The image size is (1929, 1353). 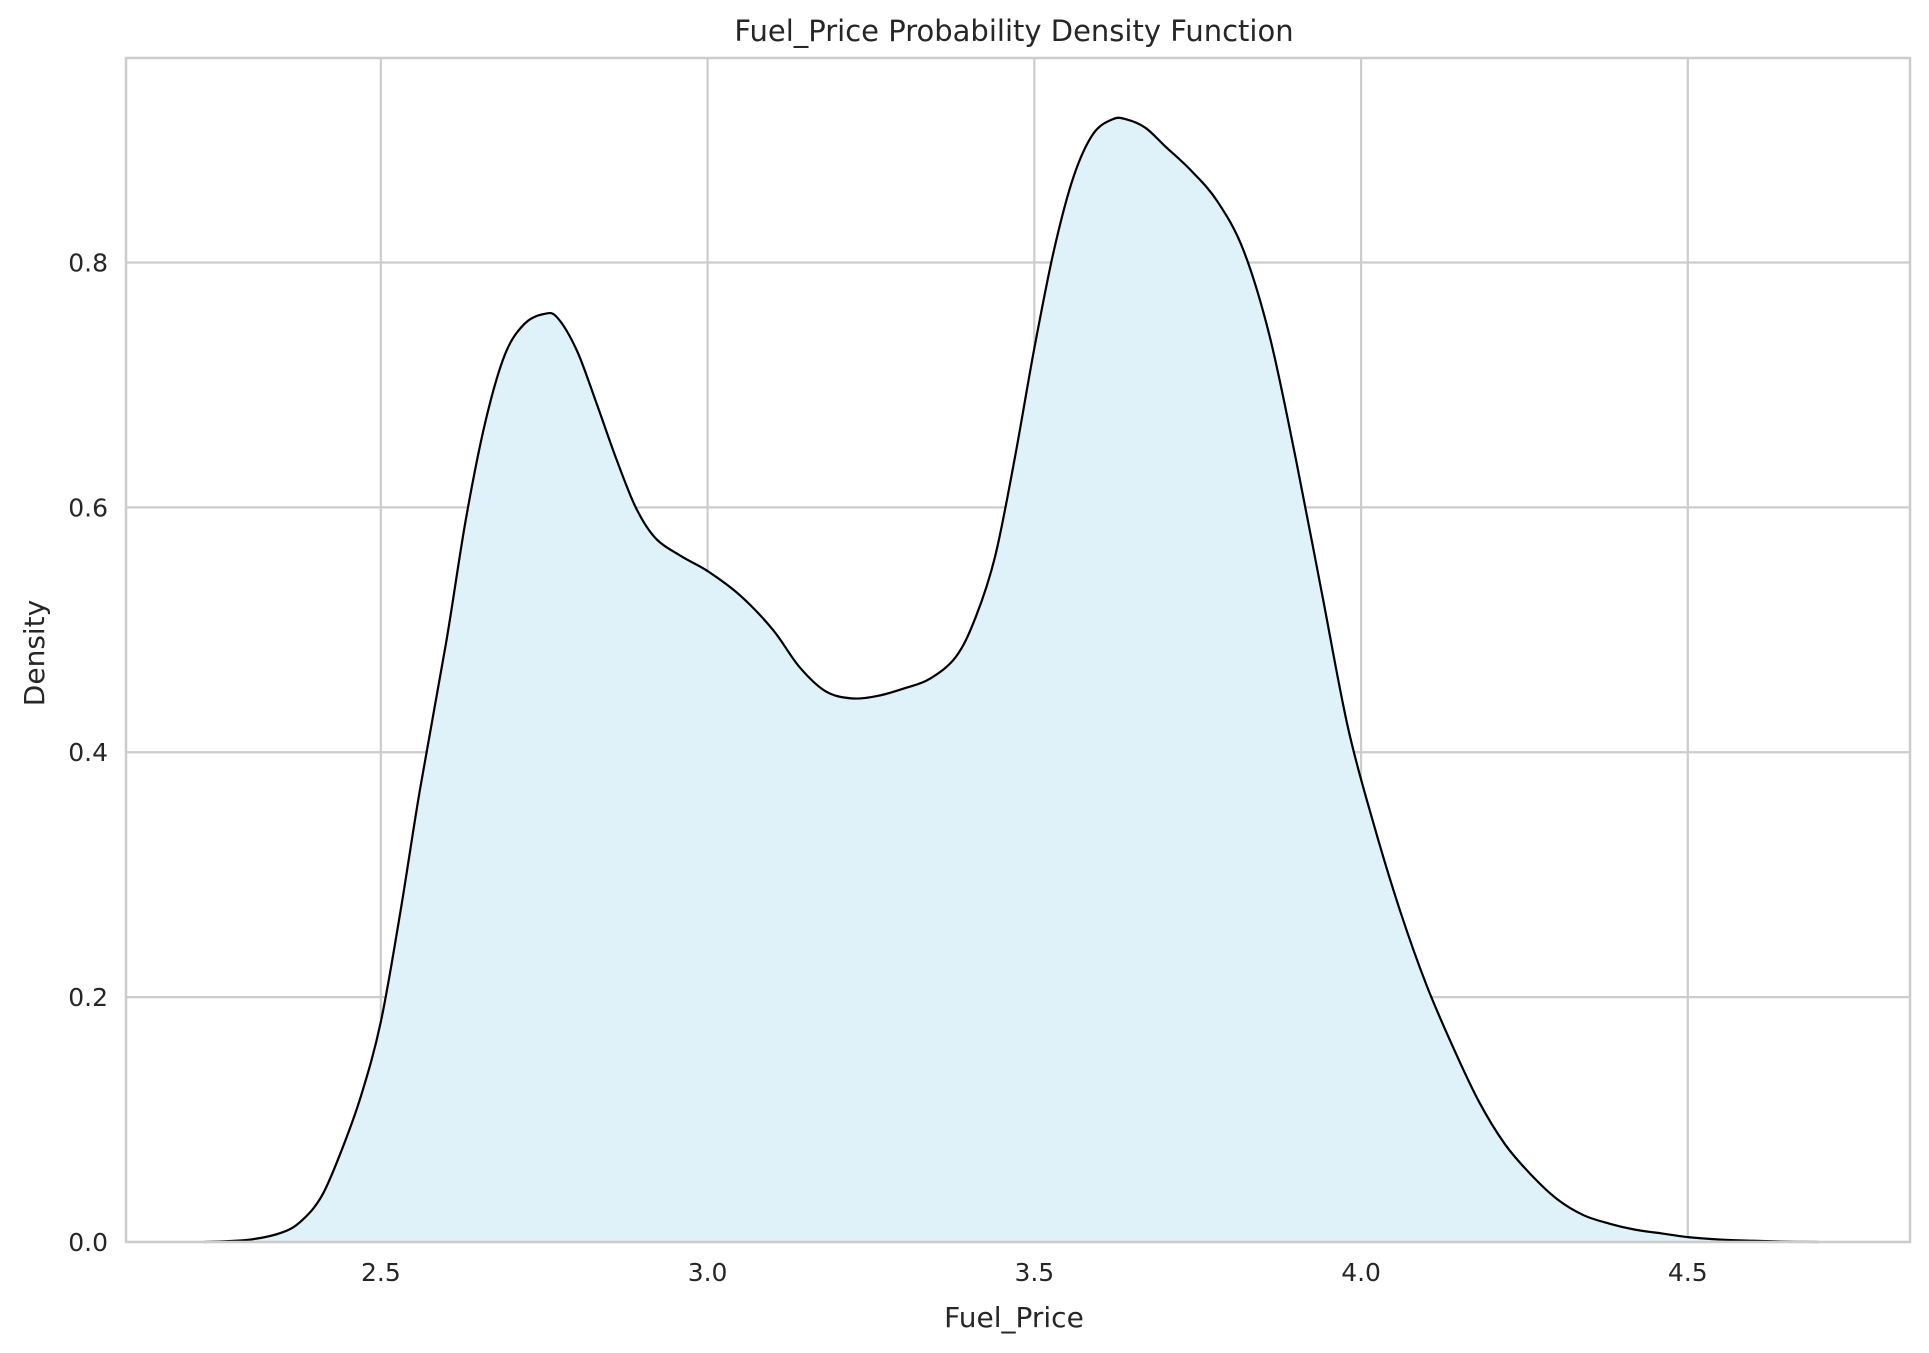 I want to click on x-axis-label: Fuel_Price, so click(x=1014, y=1317).